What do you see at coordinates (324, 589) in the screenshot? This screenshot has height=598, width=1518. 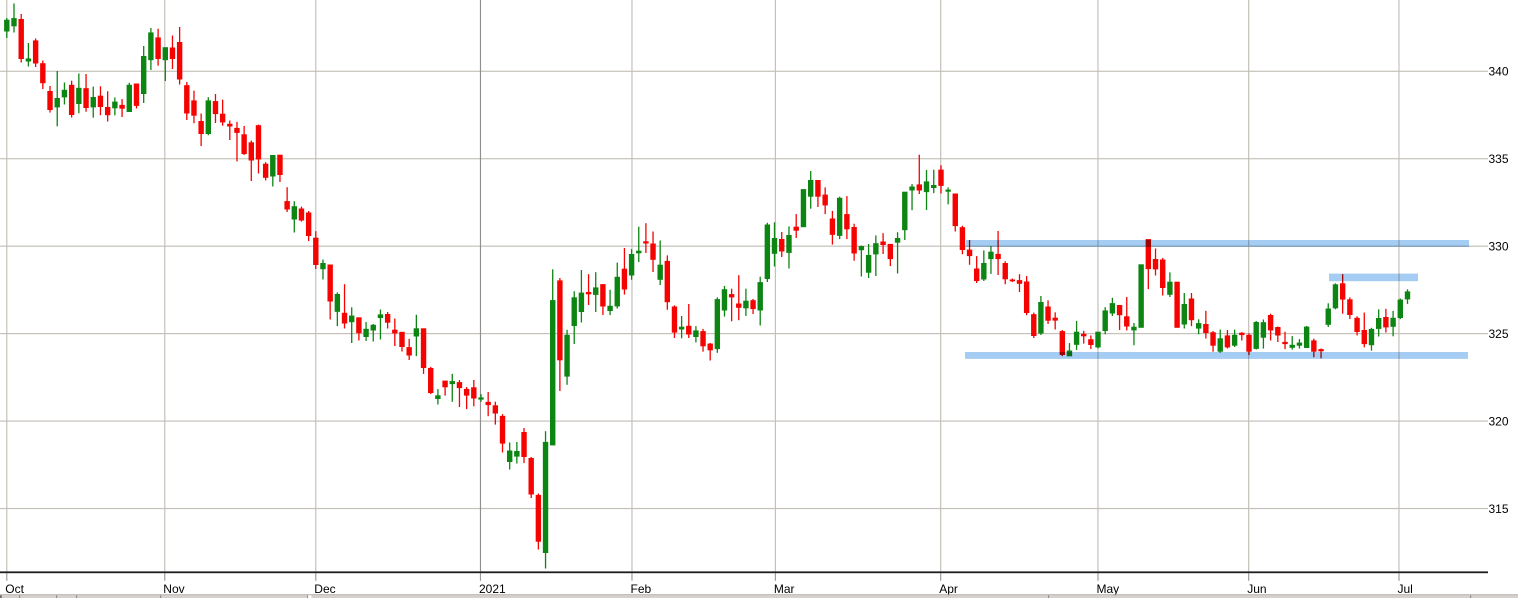 I see `svg-text: Dec` at bounding box center [324, 589].